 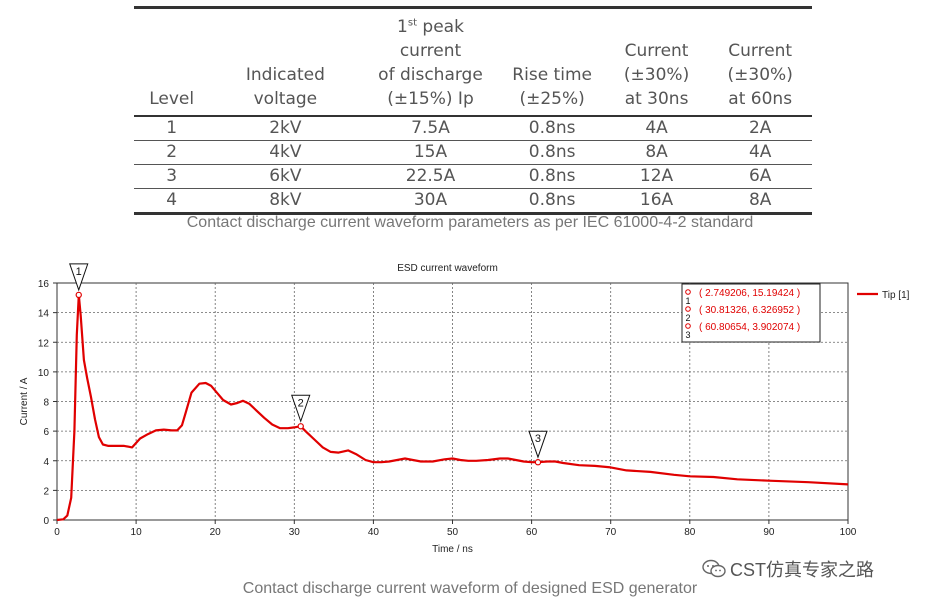 I want to click on table-cell: 6kV, so click(x=285, y=176).